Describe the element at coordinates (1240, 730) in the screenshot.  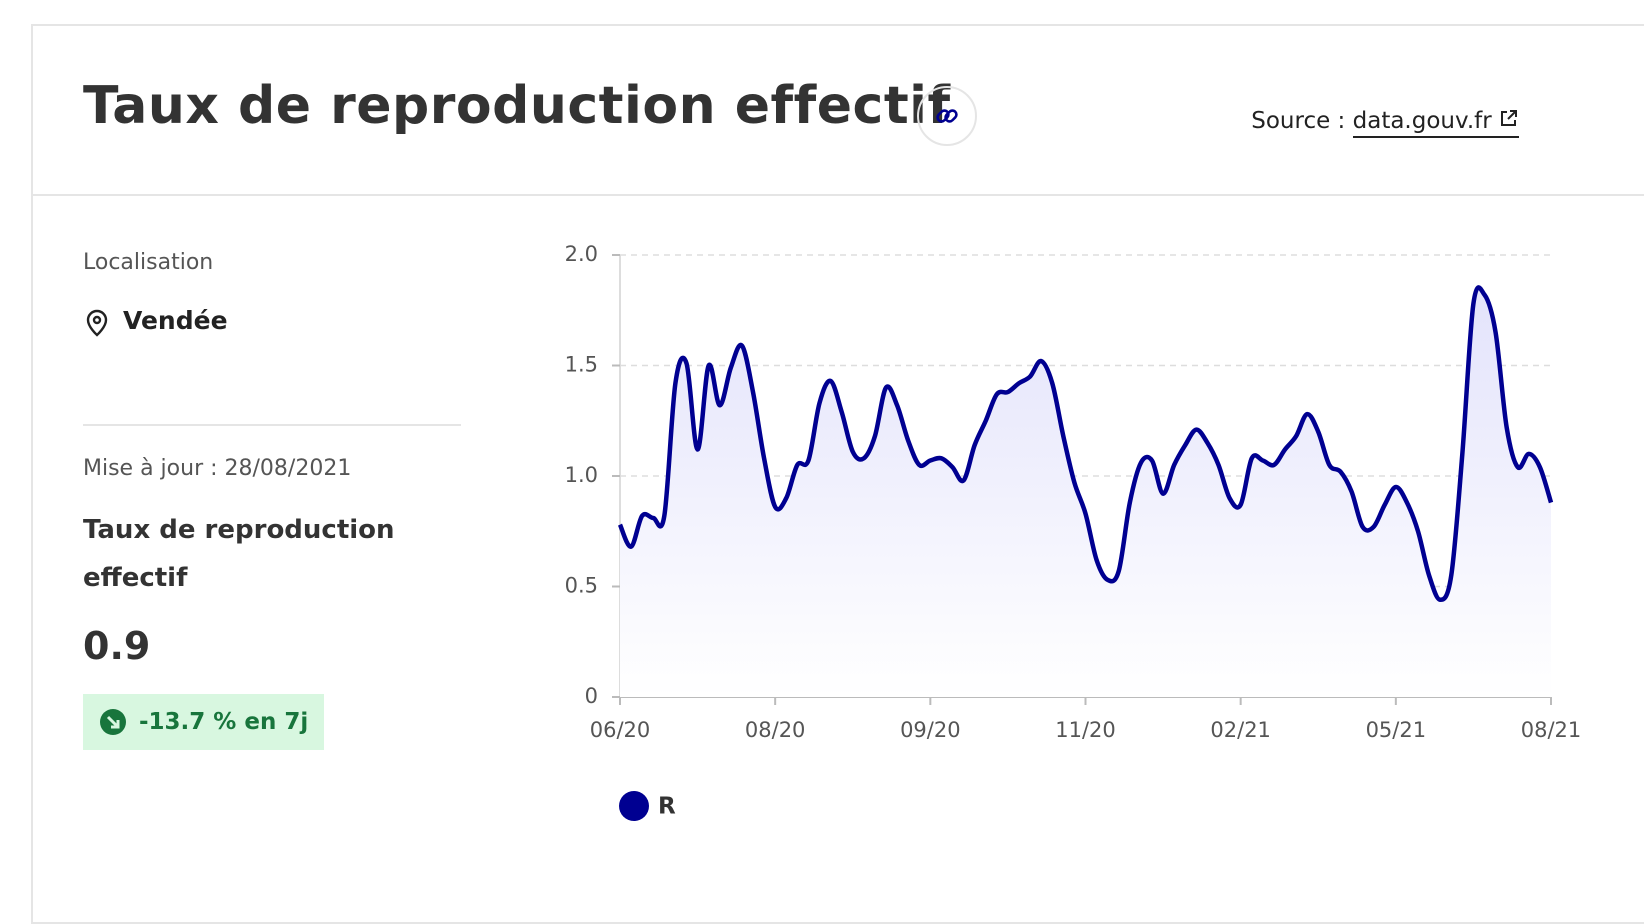
I see `x-tick-label: 02/21` at that location.